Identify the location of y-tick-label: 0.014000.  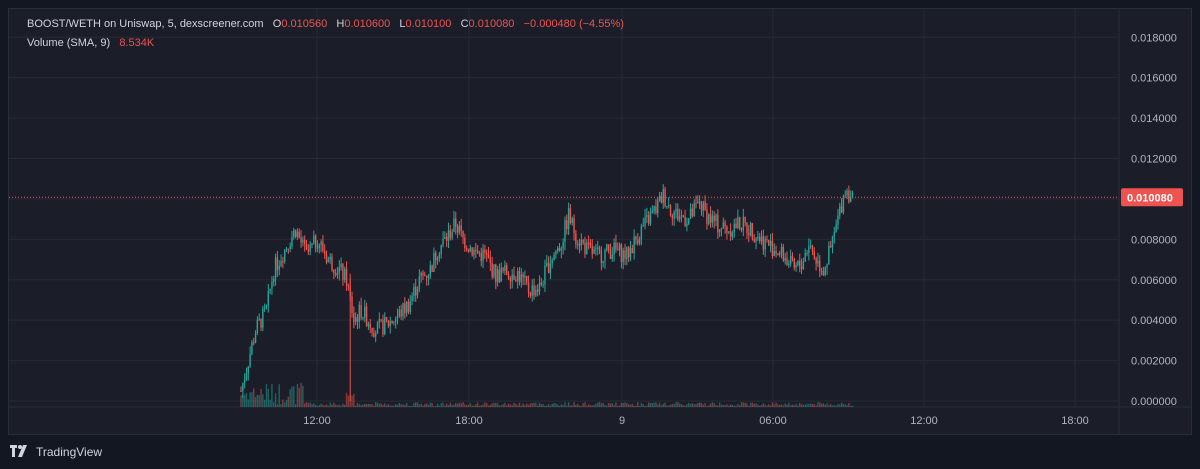
(1154, 119).